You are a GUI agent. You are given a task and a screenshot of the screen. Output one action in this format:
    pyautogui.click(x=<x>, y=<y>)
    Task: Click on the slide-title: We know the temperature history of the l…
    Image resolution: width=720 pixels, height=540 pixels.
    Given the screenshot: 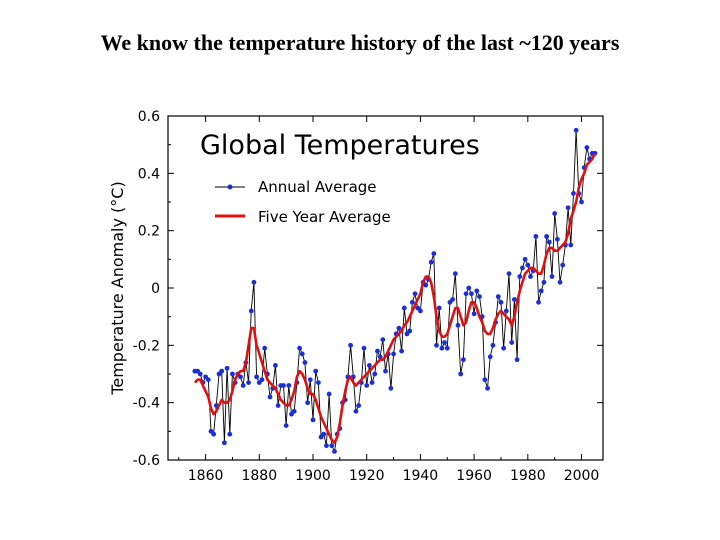 What is the action you would take?
    pyautogui.click(x=360, y=42)
    